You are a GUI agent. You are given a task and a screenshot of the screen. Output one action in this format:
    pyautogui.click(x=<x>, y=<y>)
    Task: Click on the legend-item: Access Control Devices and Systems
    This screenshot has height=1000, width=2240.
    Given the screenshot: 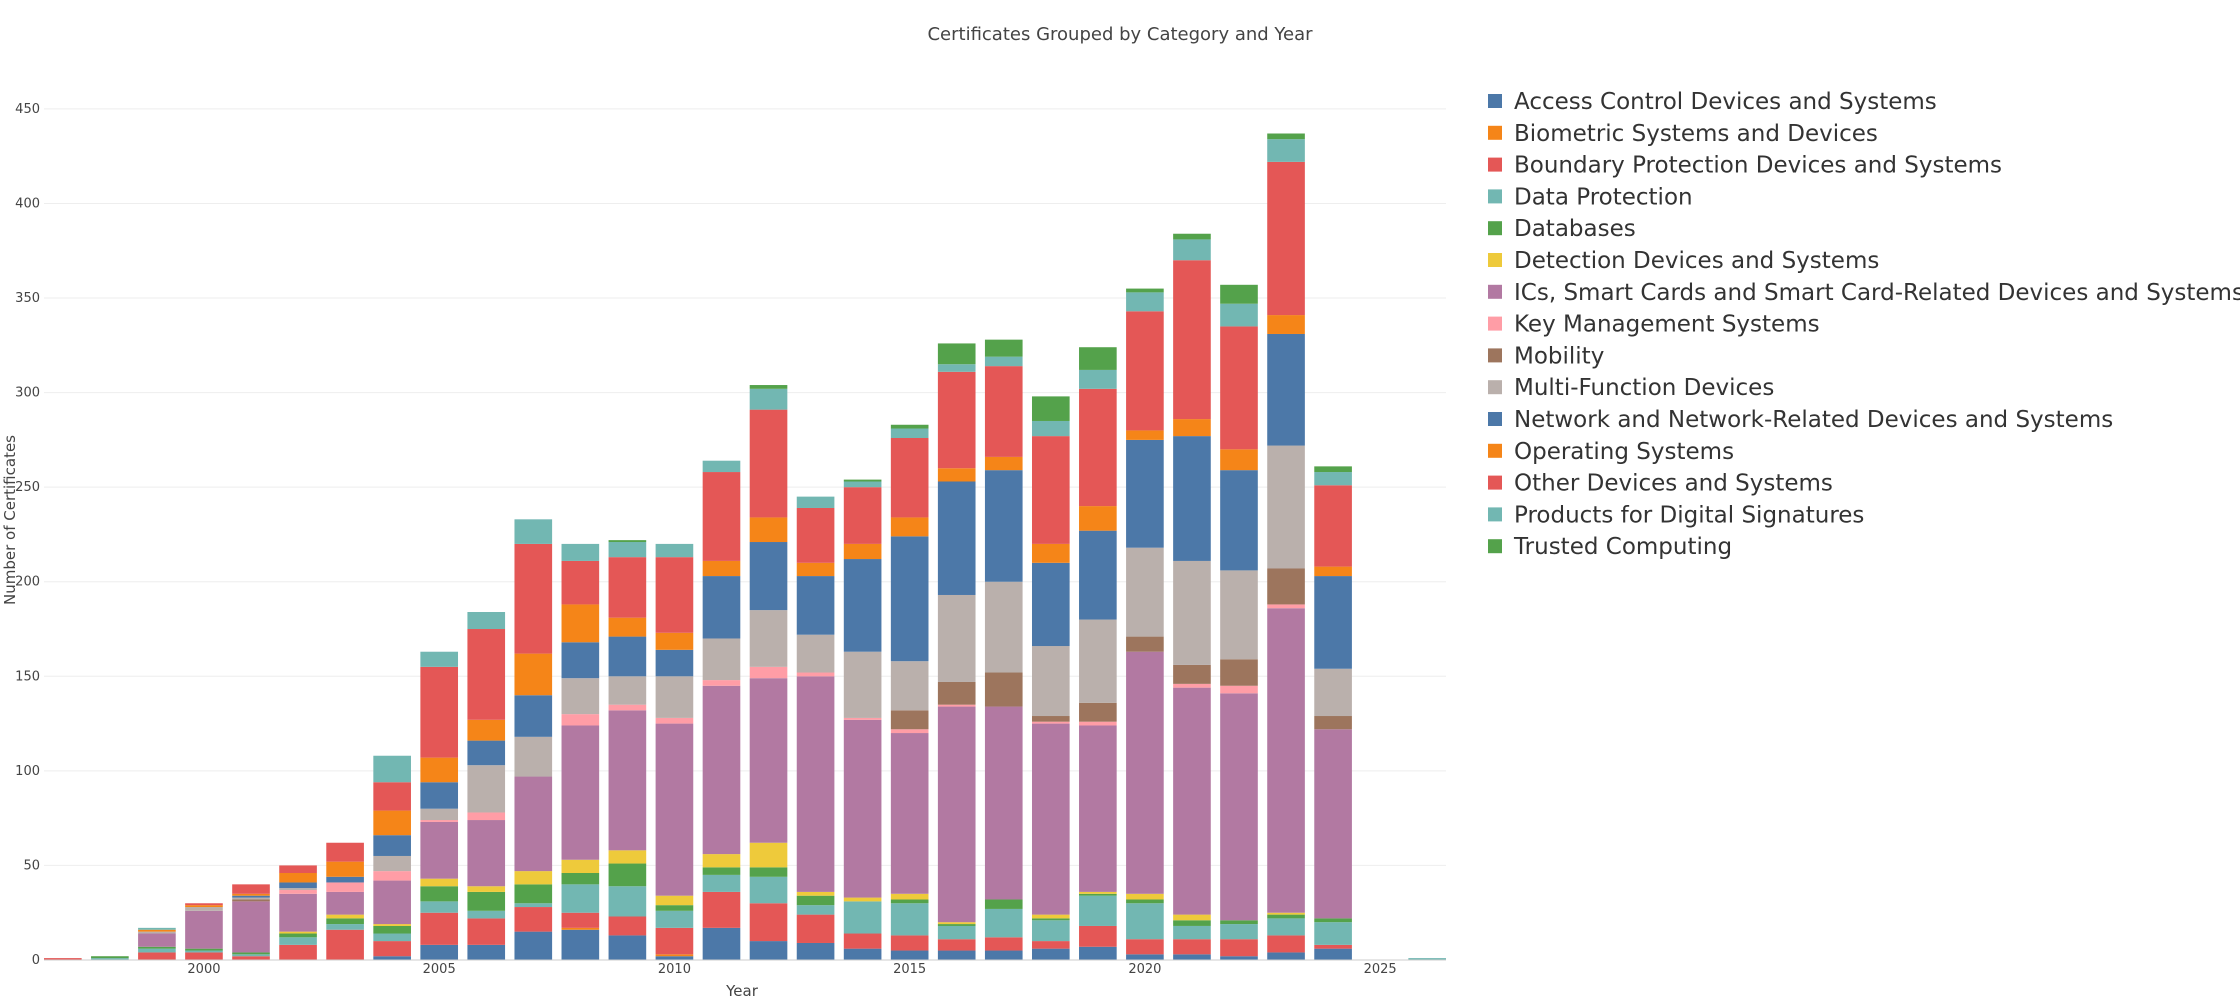 What is the action you would take?
    pyautogui.click(x=1712, y=102)
    